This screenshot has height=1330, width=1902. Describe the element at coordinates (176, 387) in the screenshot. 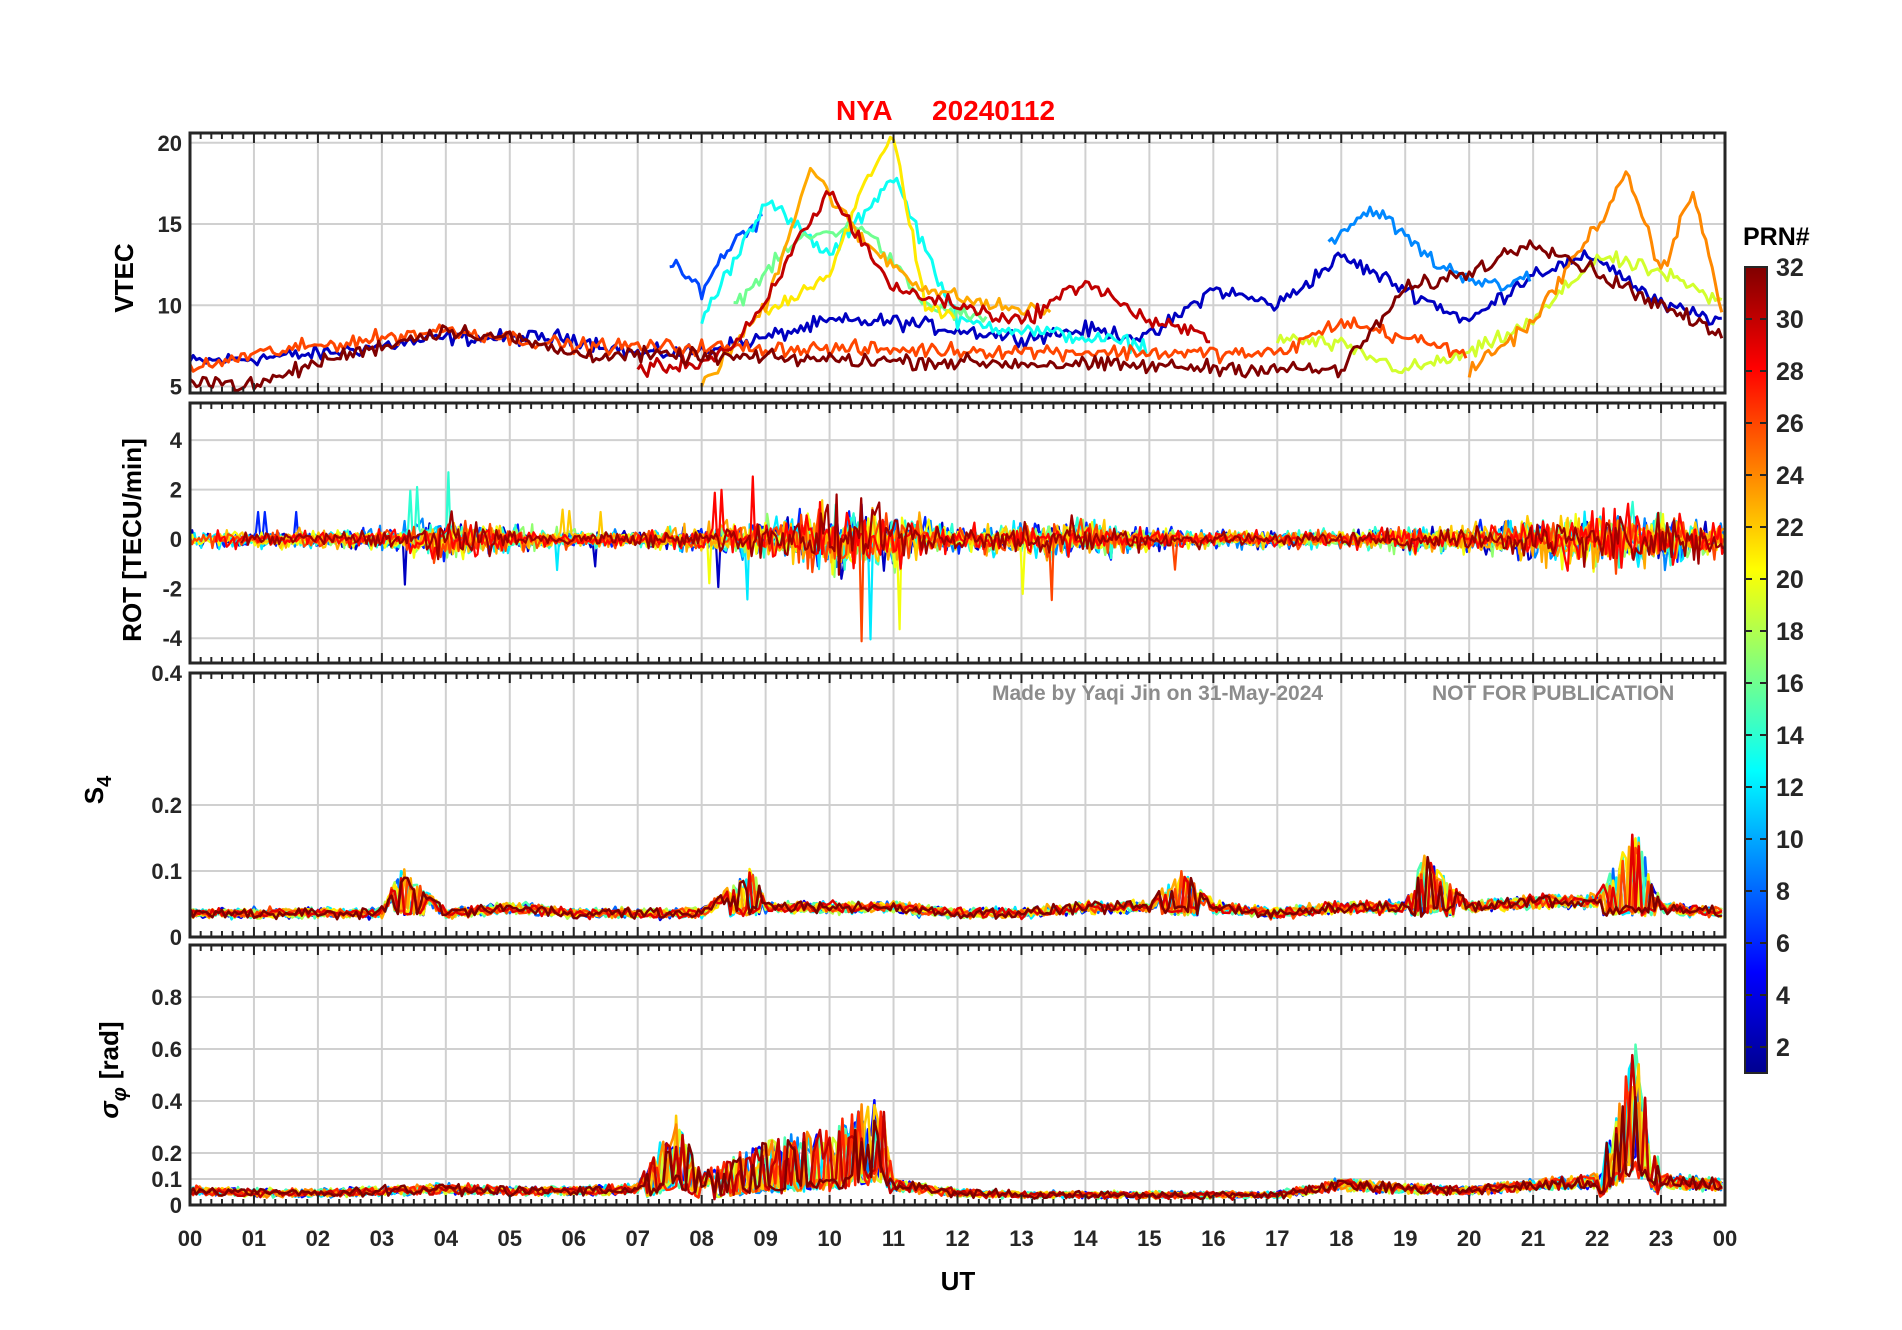

I see `y-tick-label: 5` at that location.